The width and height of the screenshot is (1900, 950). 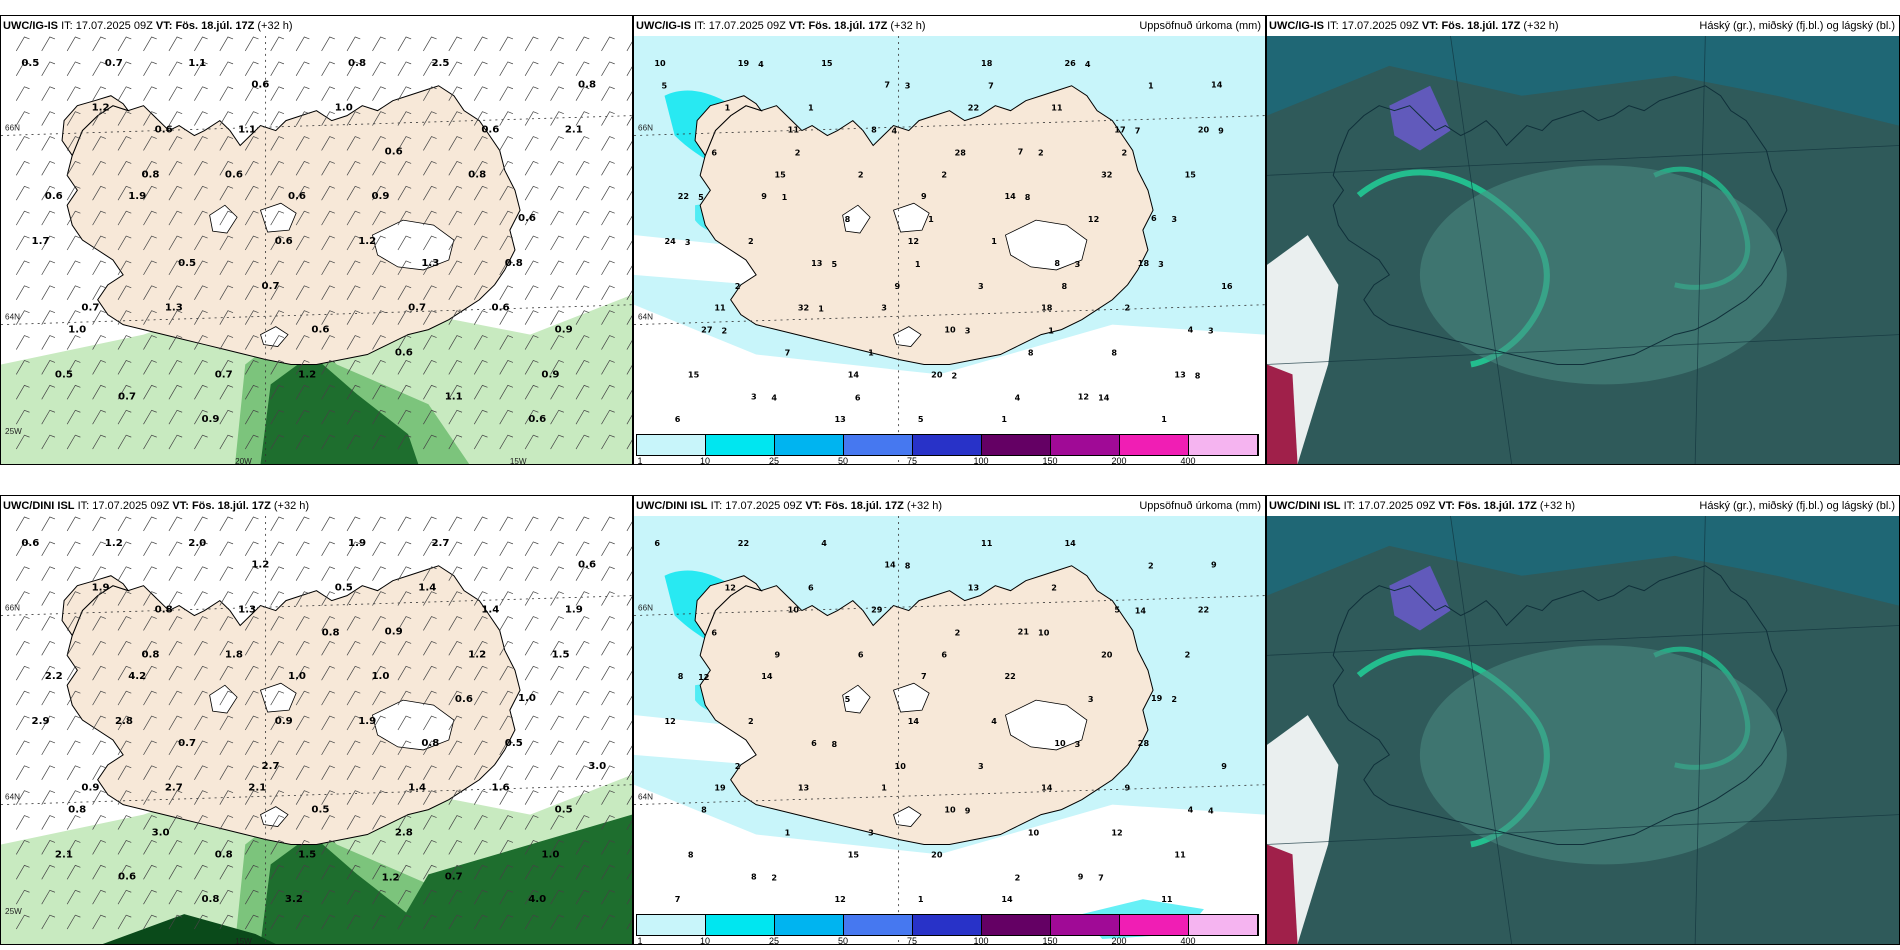 What do you see at coordinates (1583, 561) in the screenshot?
I see `high-cloud-area` at bounding box center [1583, 561].